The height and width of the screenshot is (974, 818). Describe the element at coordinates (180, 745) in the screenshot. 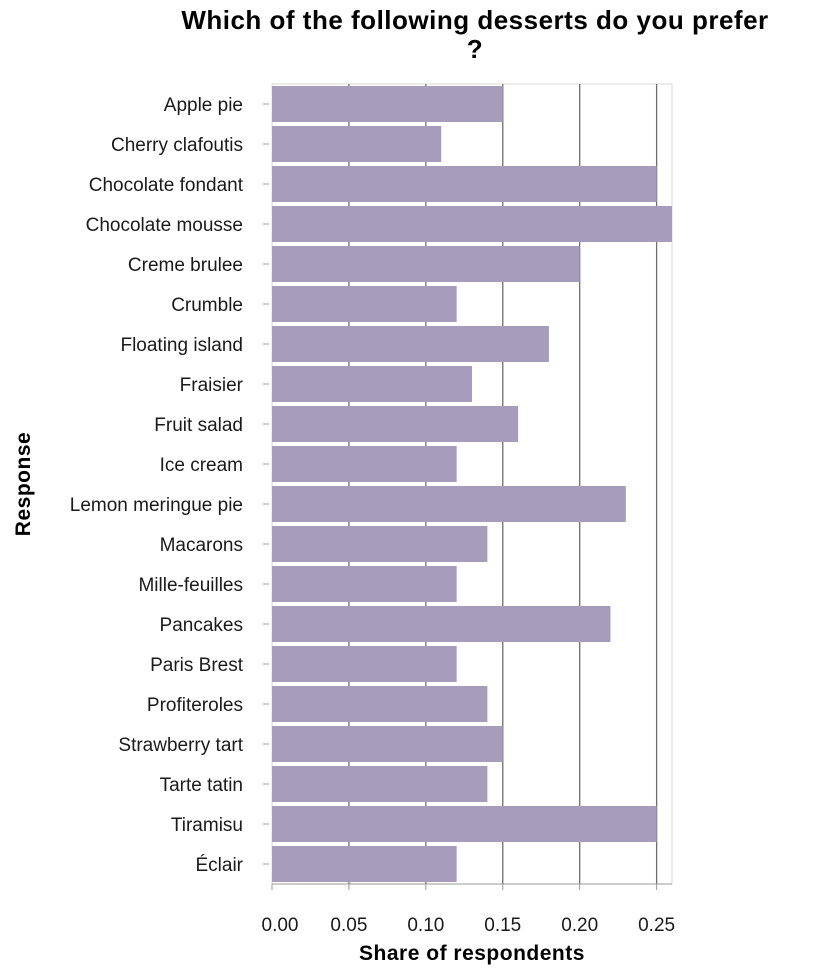

I see `y-tick-label: Strawberry tart` at that location.